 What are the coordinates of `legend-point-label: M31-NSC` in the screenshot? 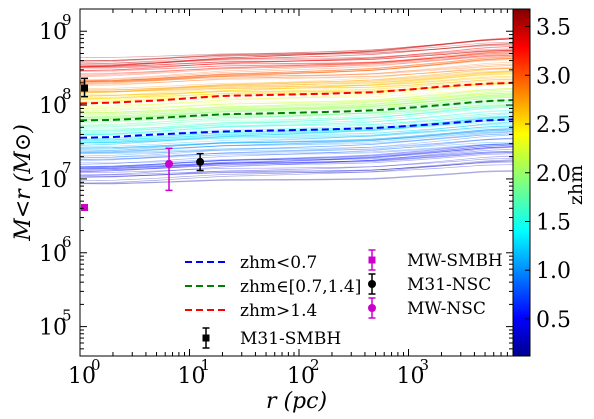 It's located at (449, 285).